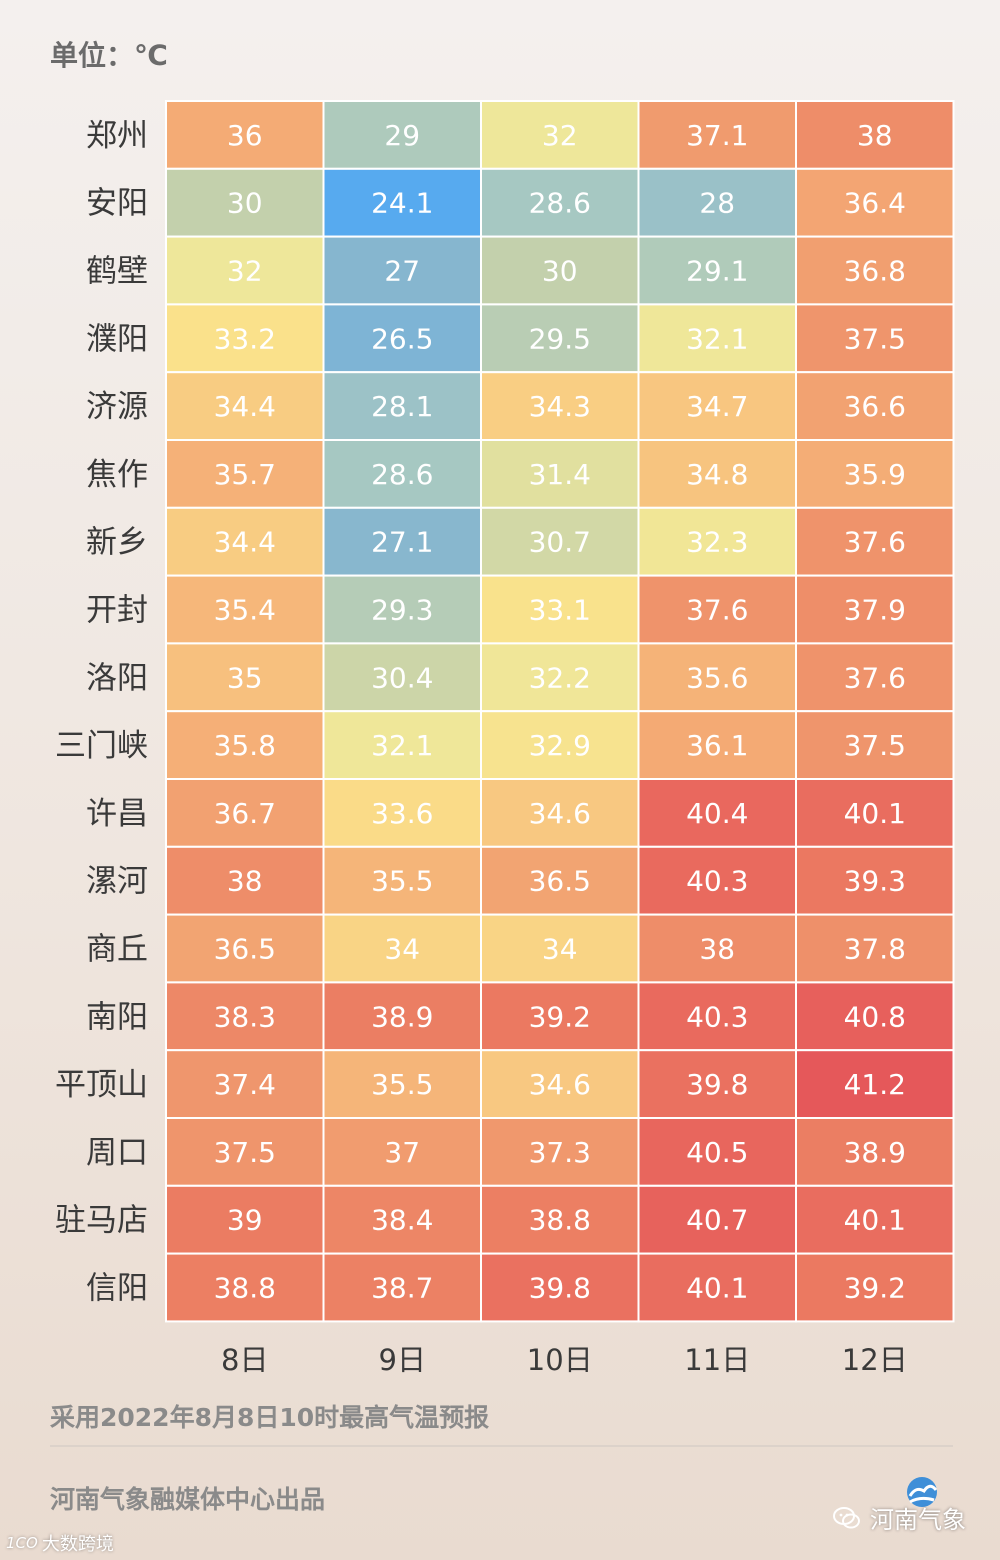  Describe the element at coordinates (717, 1016) in the screenshot. I see `cell-value: 40.3` at that location.